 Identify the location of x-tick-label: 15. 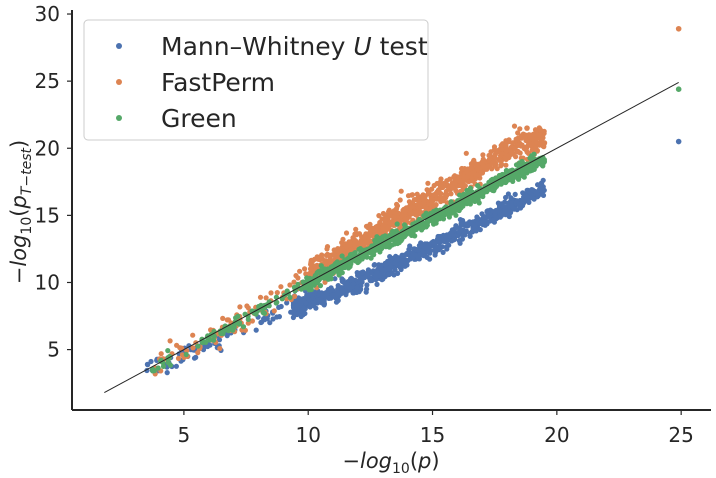
(432, 435).